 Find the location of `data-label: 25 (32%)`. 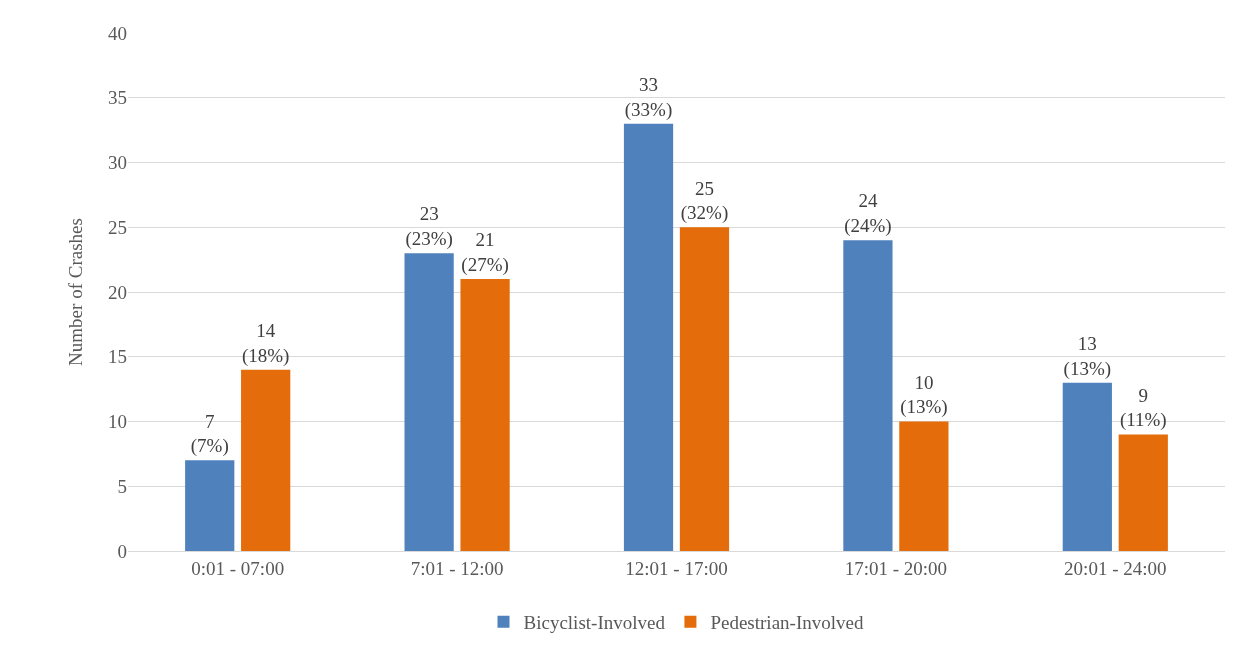

data-label: 25 (32%) is located at coordinates (704, 201).